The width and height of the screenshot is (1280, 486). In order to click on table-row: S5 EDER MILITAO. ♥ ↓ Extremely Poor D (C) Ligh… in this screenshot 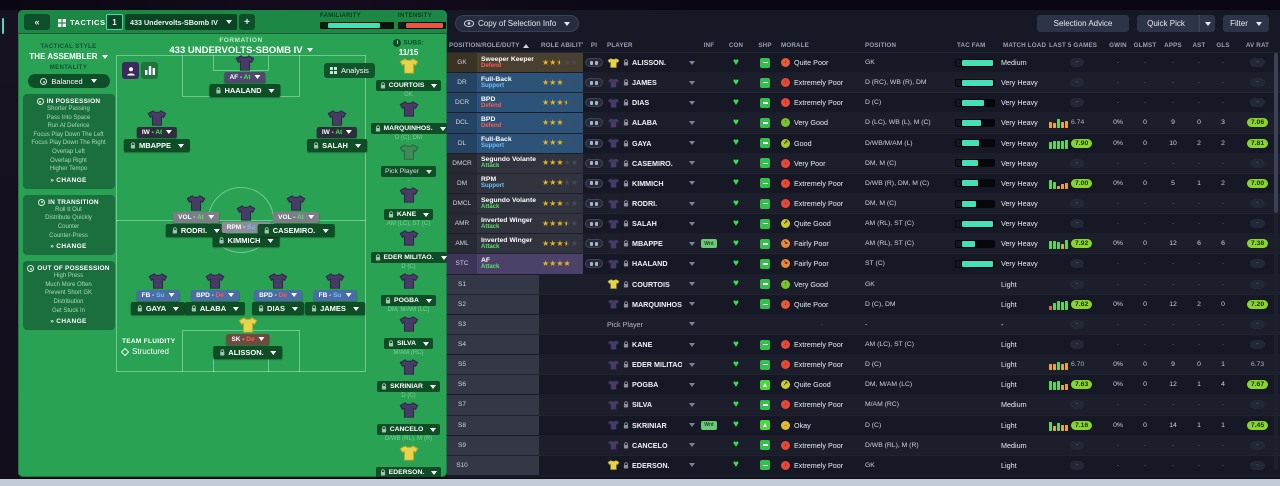, I will do `click(863, 365)`.